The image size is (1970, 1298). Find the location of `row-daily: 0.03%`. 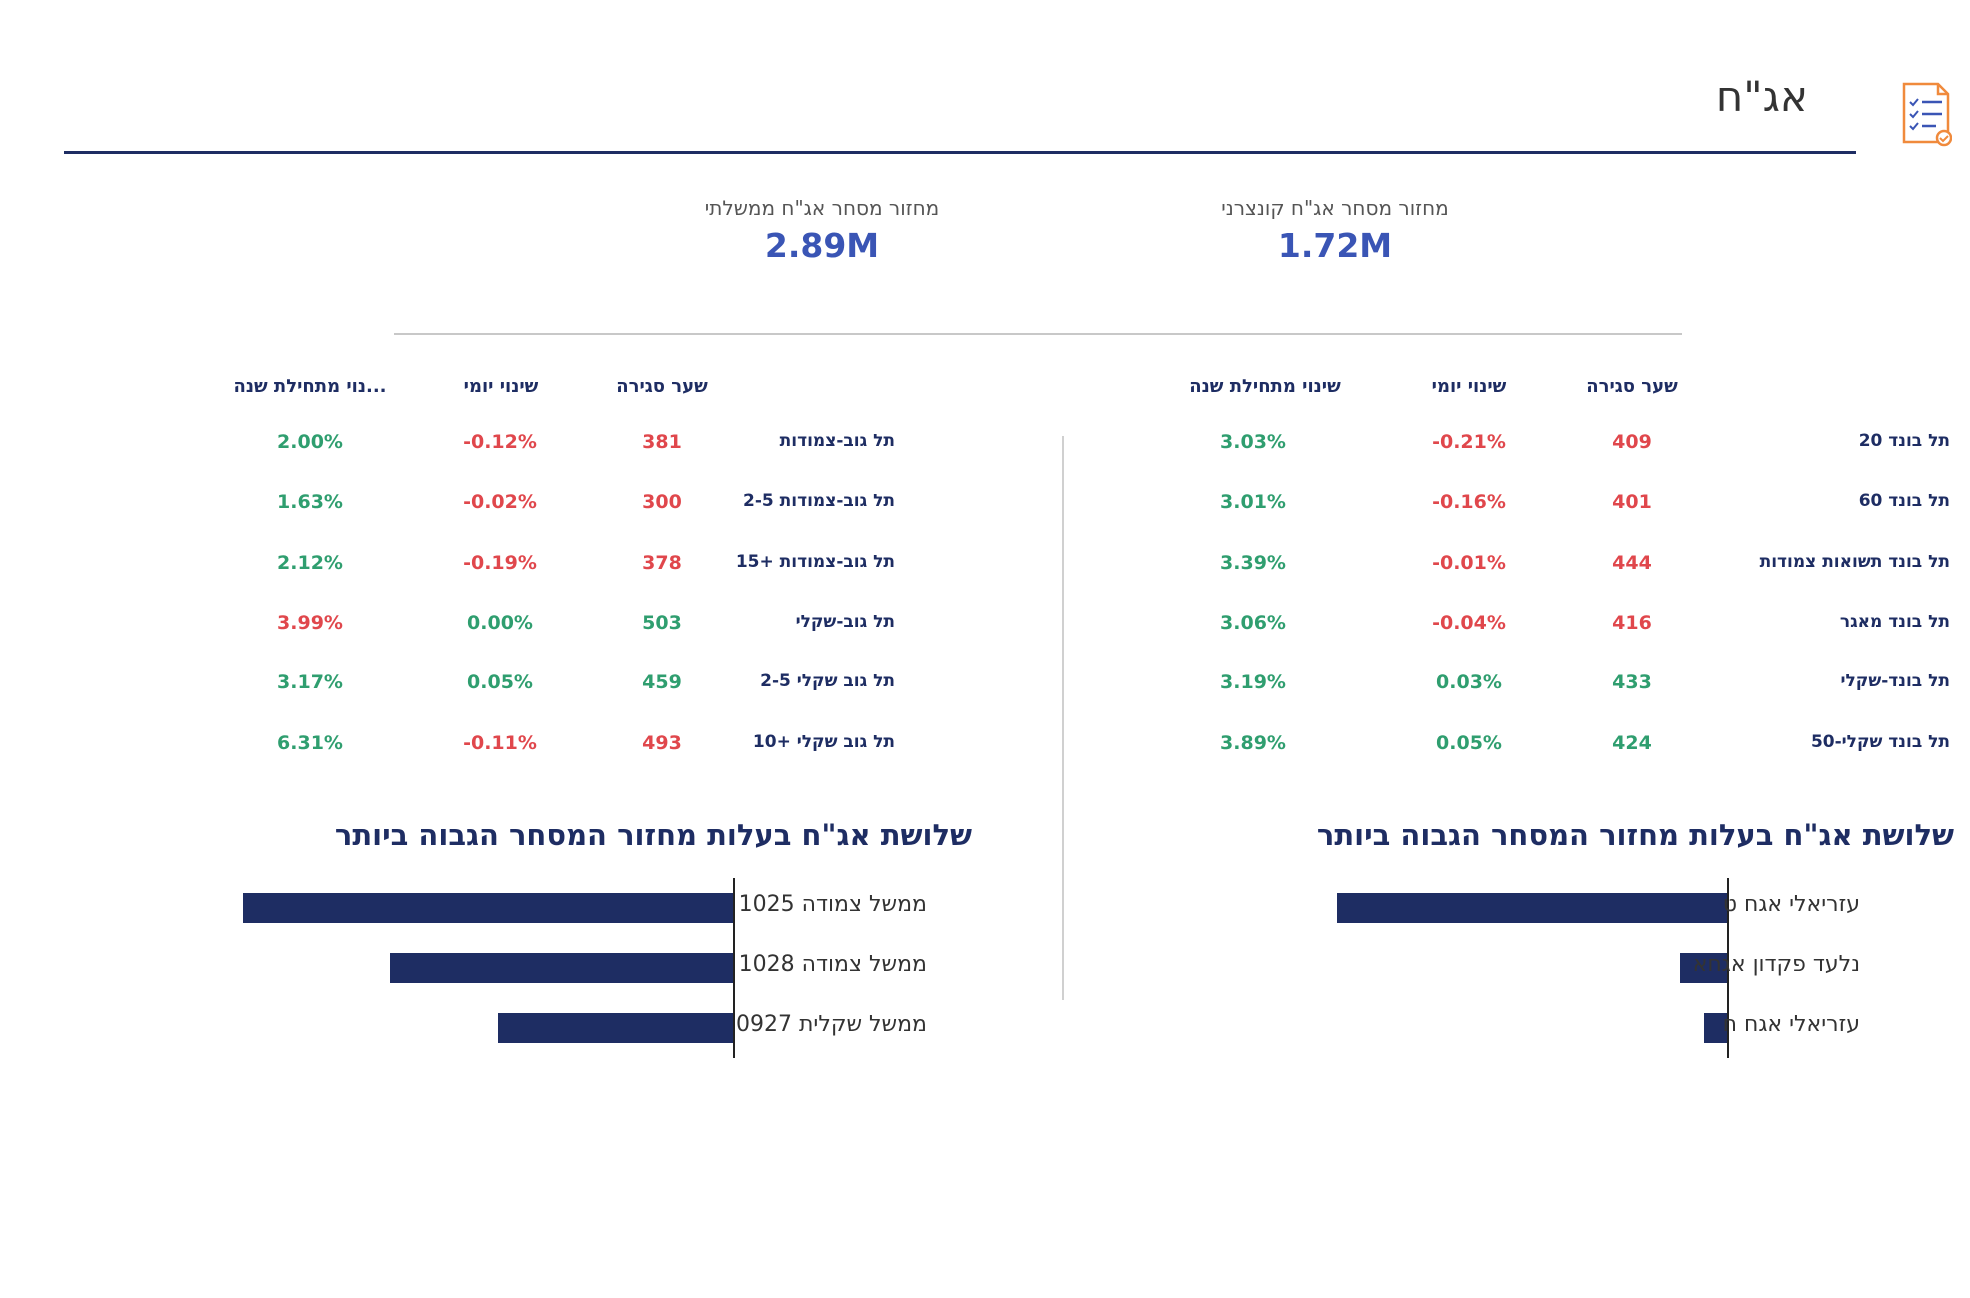

row-daily: 0.03% is located at coordinates (1469, 682).